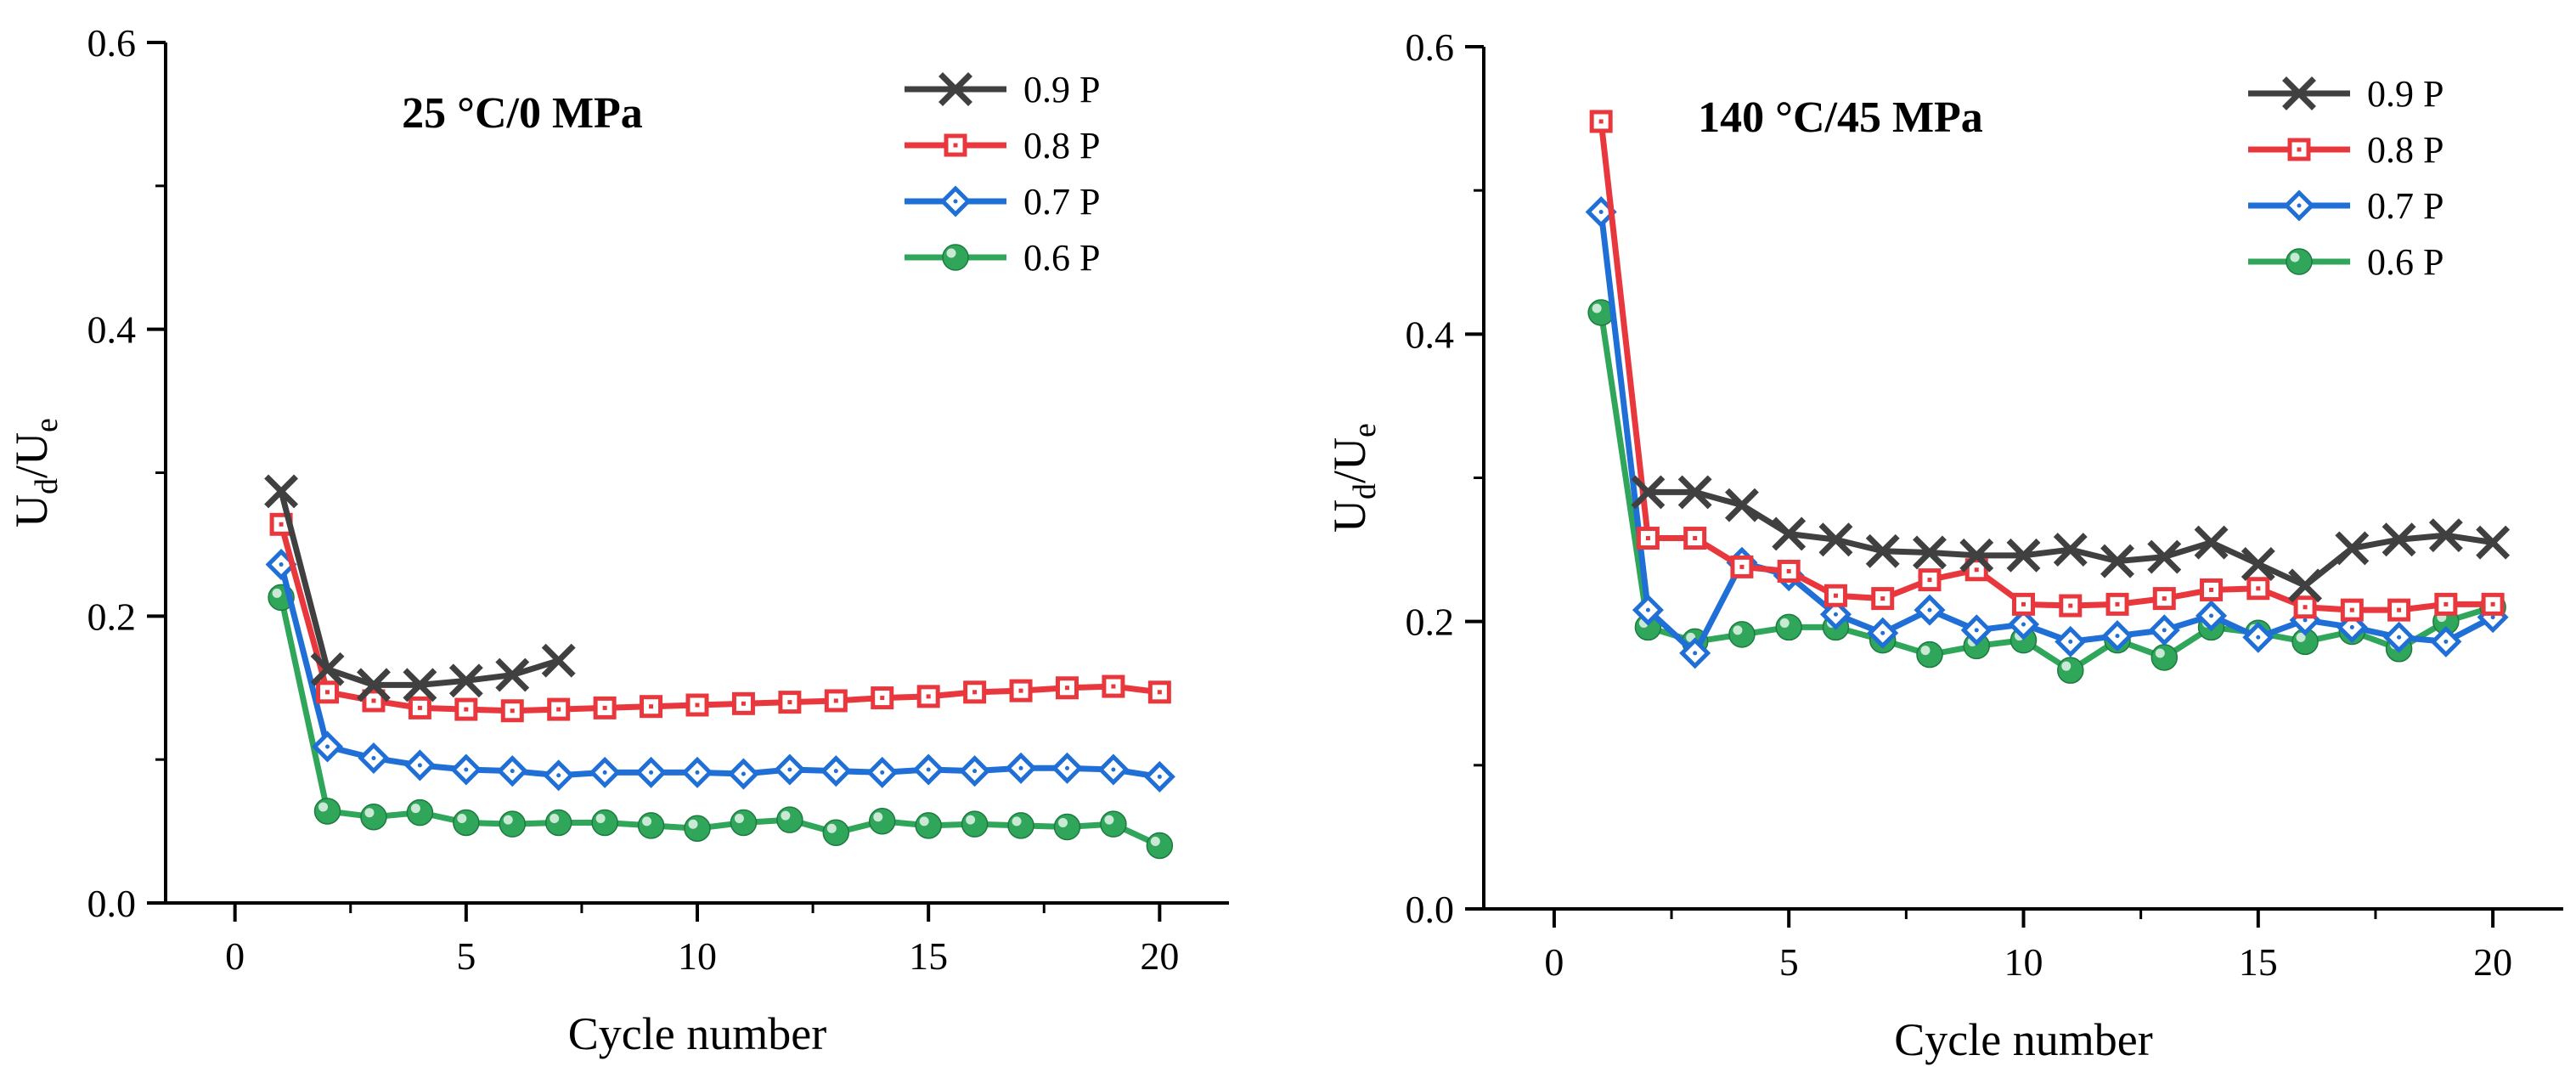 This screenshot has width=2576, height=1072. What do you see at coordinates (2258, 962) in the screenshot?
I see `x-tick-label: 15` at bounding box center [2258, 962].